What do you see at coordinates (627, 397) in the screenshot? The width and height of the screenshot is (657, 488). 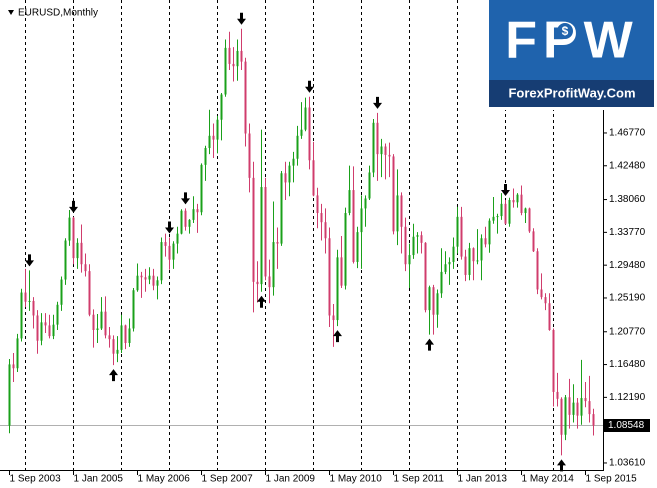 I see `y-tick-label: 1.12190` at bounding box center [627, 397].